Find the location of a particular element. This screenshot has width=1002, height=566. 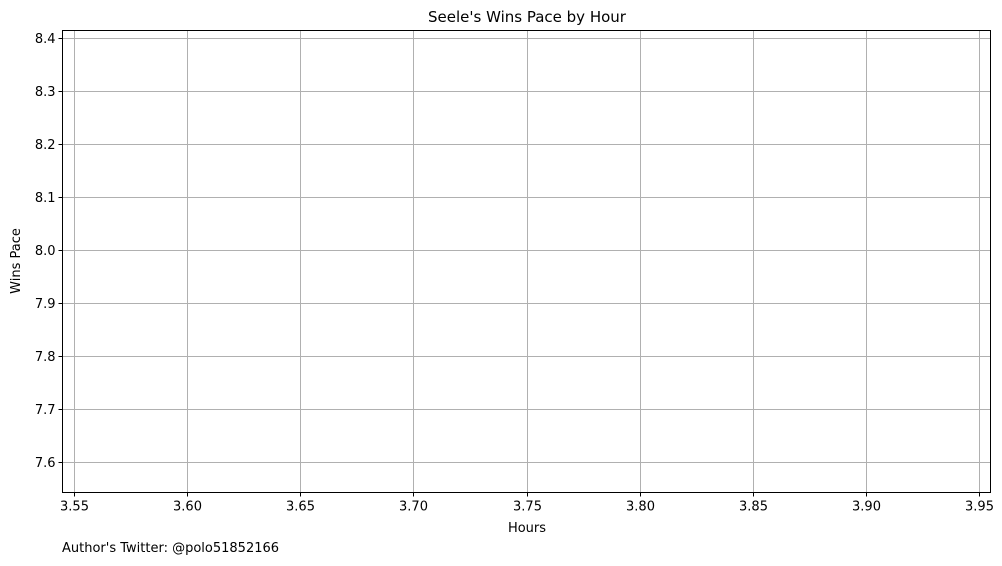

x-tick-label: 3.70 is located at coordinates (413, 507).